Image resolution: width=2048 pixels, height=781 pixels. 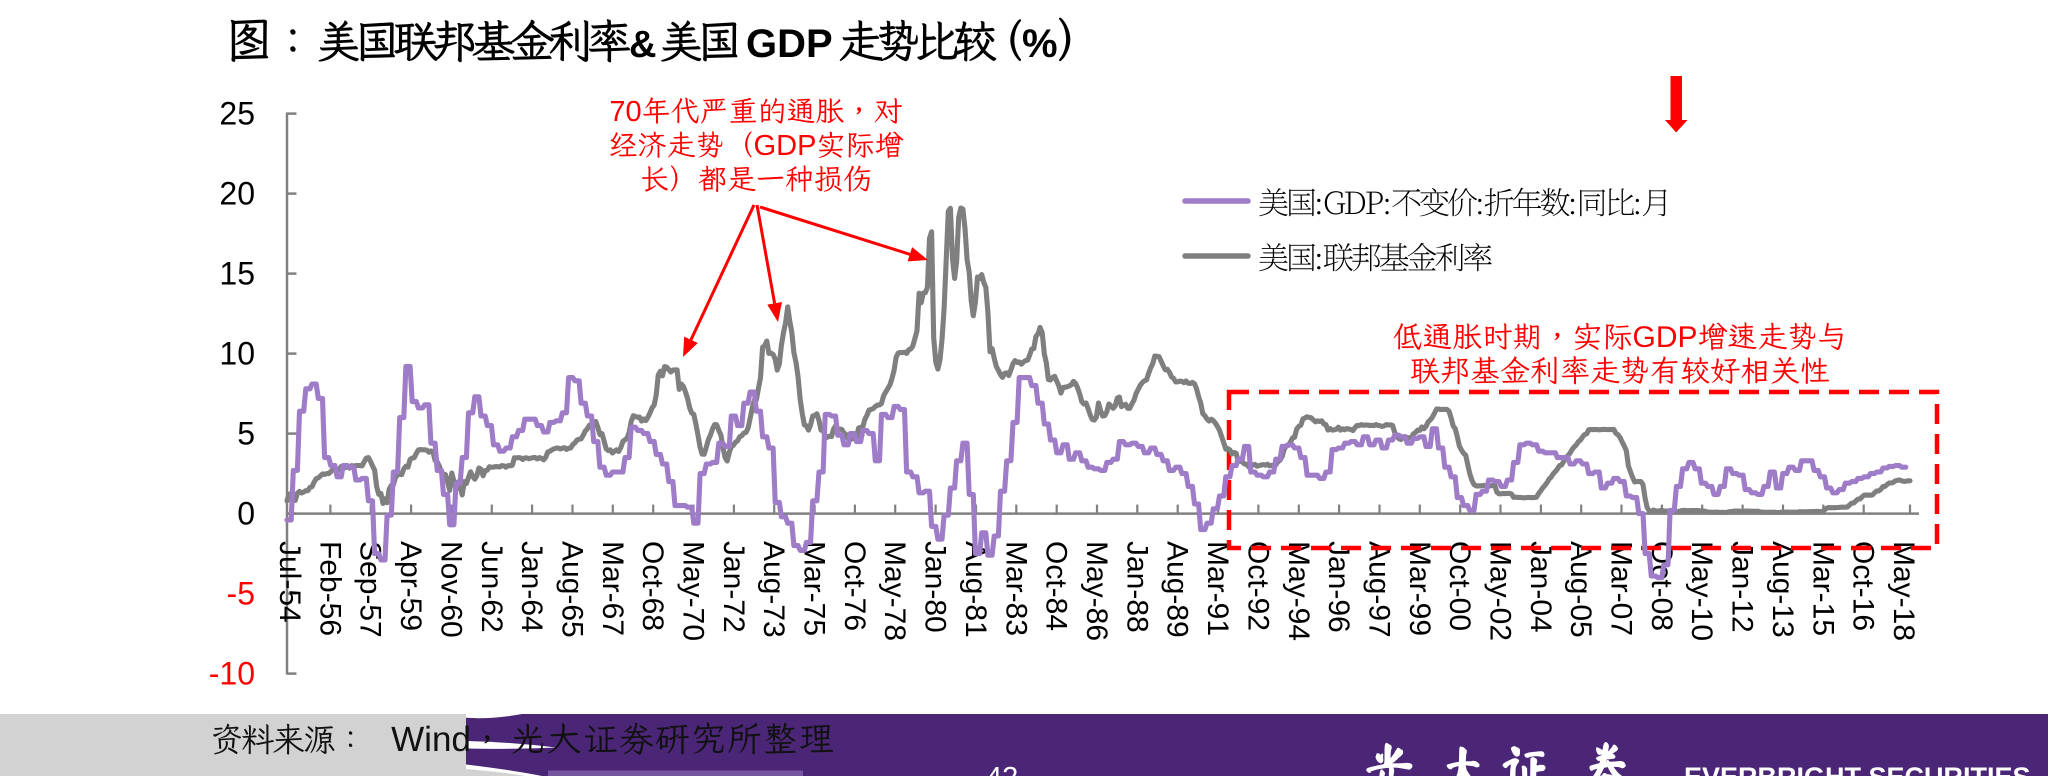 What do you see at coordinates (329, 588) in the screenshot?
I see `svg-text: Feb-56` at bounding box center [329, 588].